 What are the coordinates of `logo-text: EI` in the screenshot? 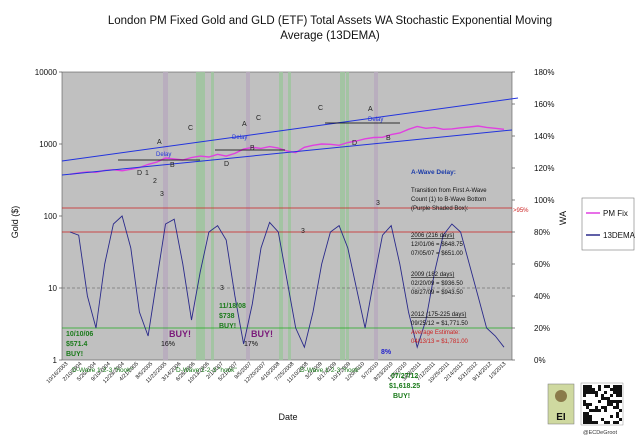 It's located at (561, 417).